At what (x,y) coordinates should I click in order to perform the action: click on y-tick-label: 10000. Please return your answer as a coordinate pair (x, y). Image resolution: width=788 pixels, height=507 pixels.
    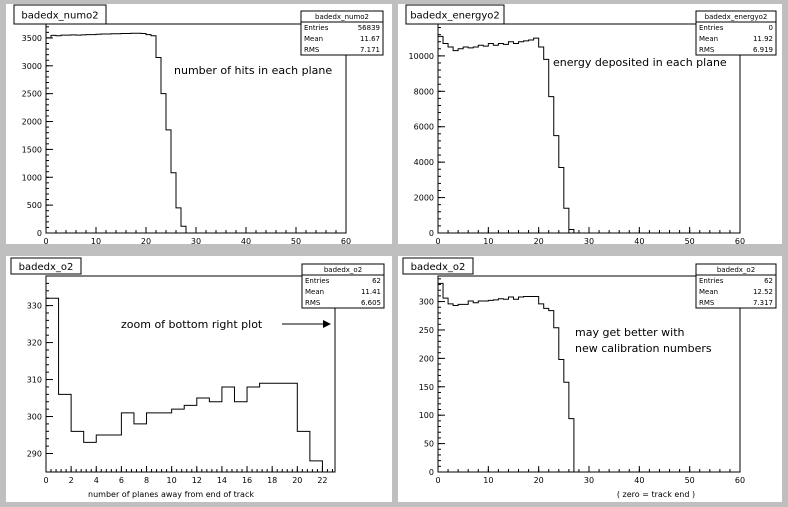
    Looking at the image, I should click on (421, 56).